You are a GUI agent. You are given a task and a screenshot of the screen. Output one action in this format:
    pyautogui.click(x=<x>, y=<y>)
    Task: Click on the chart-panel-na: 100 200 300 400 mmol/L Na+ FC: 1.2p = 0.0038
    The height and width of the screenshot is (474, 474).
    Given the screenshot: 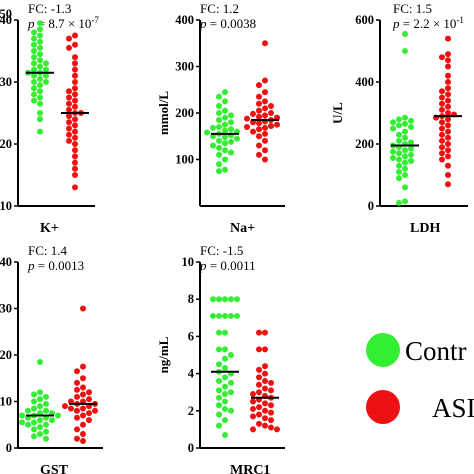 What is the action you would take?
    pyautogui.click(x=220, y=118)
    